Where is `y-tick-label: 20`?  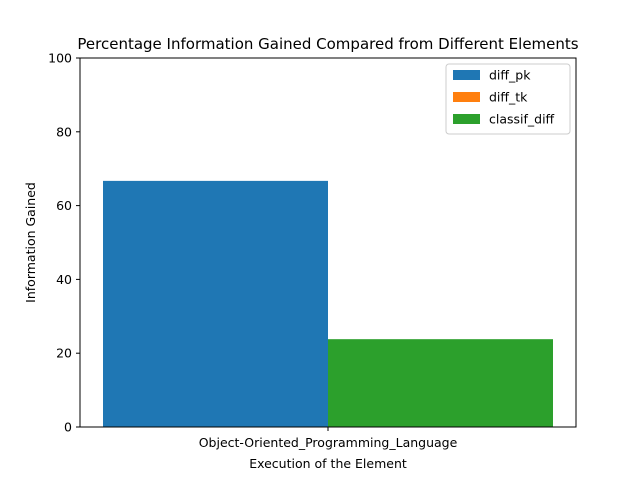 y-tick-label: 20 is located at coordinates (64, 353).